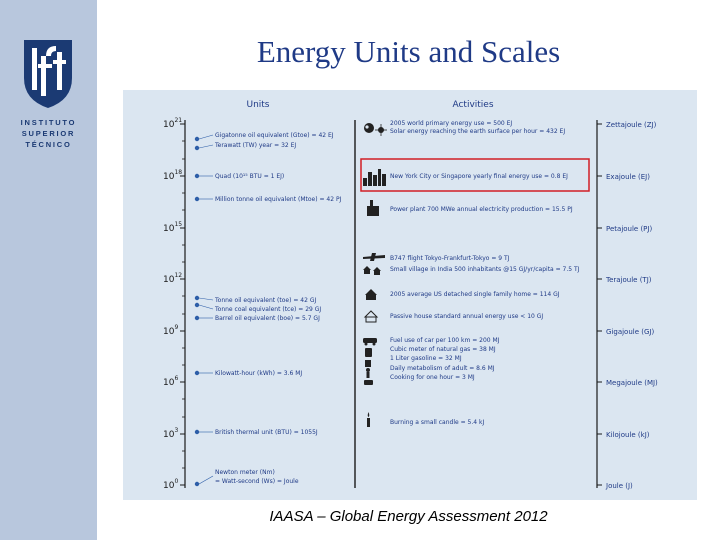 This screenshot has width=720, height=540. What do you see at coordinates (368, 352) in the screenshot?
I see `gas-icon` at bounding box center [368, 352].